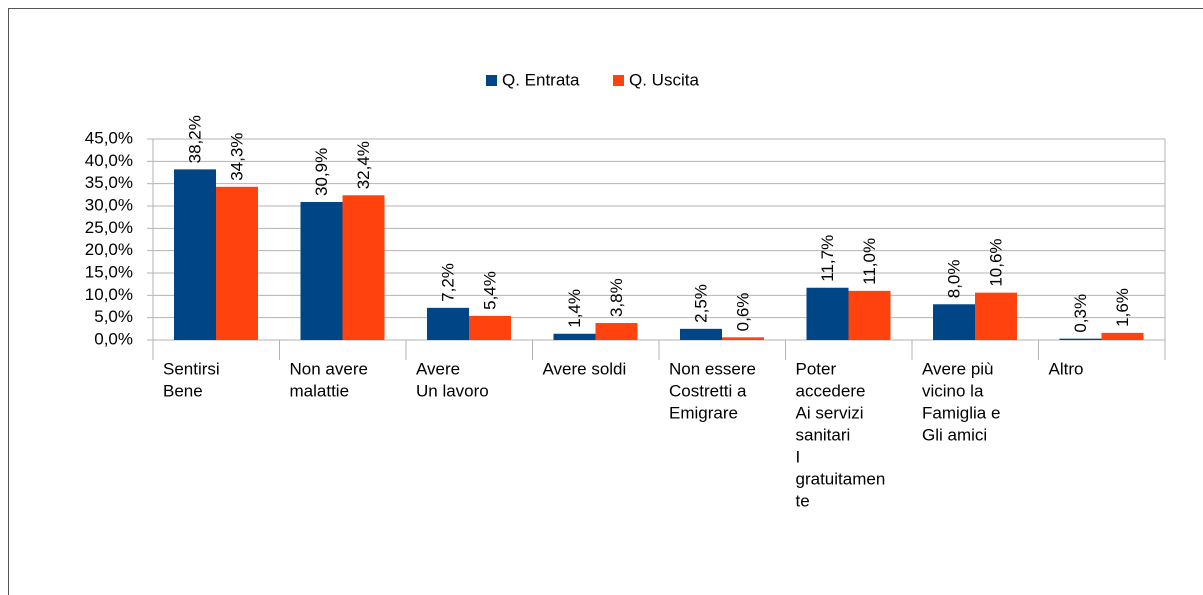  Describe the element at coordinates (827, 258) in the screenshot. I see `data-label: 11,7%` at that location.